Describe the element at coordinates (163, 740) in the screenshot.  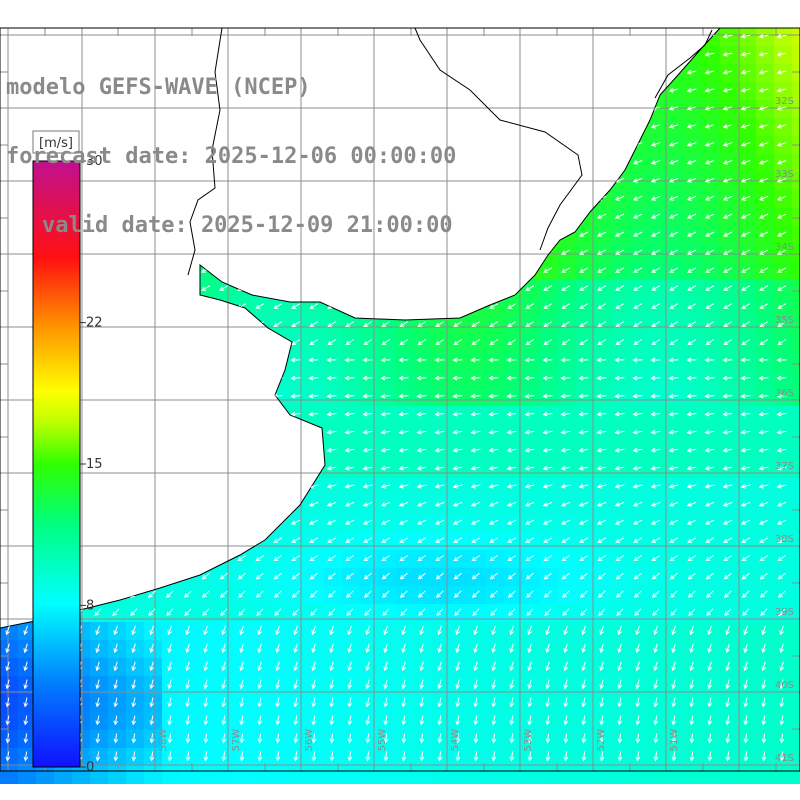
I see `longitude-label: 58W` at that location.